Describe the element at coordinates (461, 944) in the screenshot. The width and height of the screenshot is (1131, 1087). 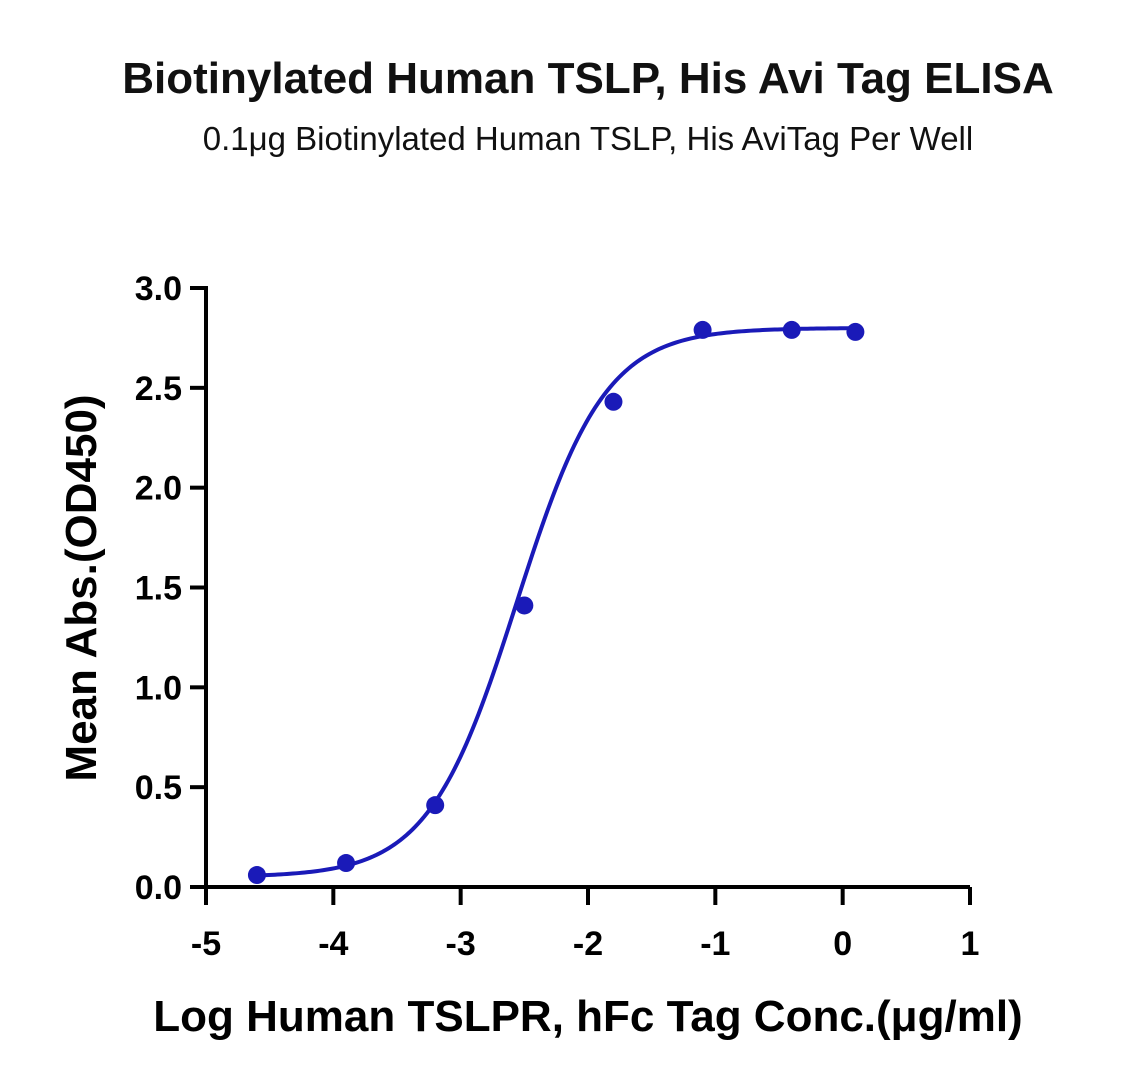
I see `x-tick-label: -3` at that location.